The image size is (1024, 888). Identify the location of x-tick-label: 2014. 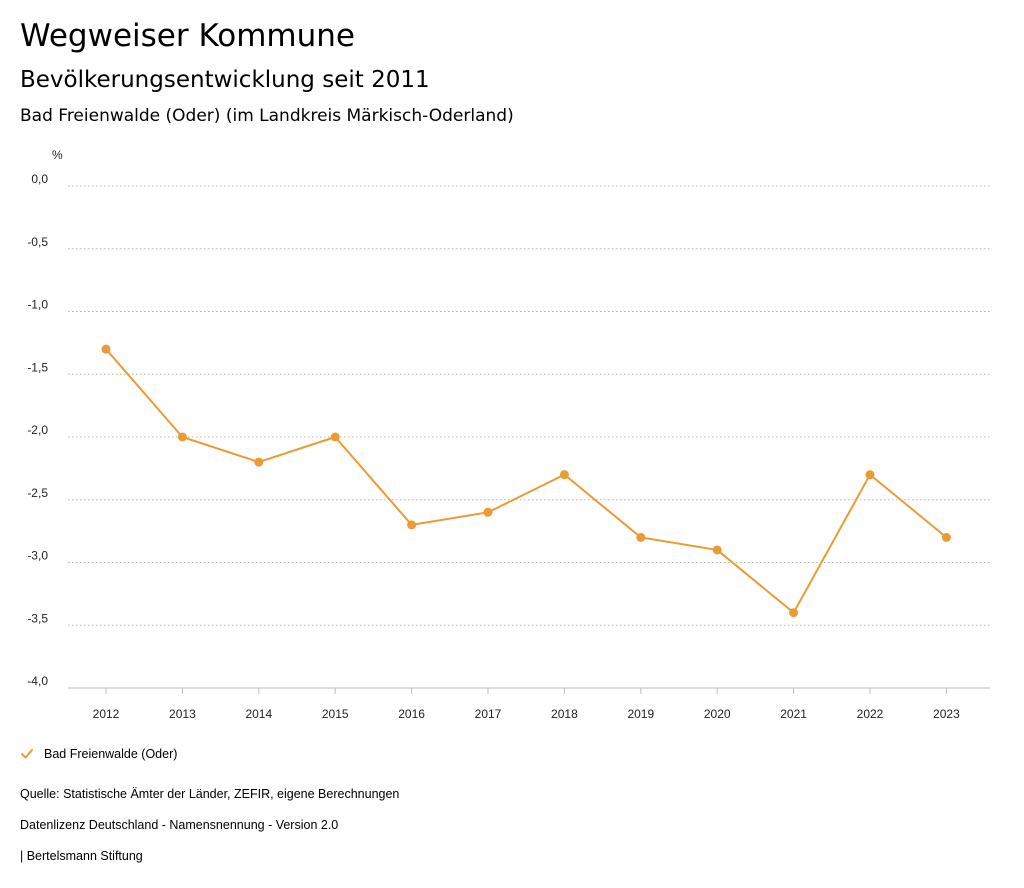
(258, 714).